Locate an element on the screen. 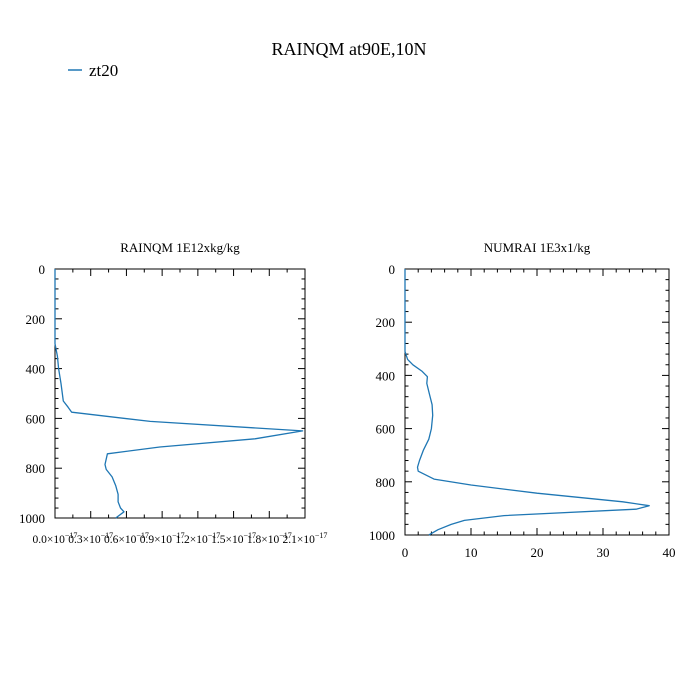  x-tick-label-mantissa: 1.2×10 is located at coordinates (191, 540).